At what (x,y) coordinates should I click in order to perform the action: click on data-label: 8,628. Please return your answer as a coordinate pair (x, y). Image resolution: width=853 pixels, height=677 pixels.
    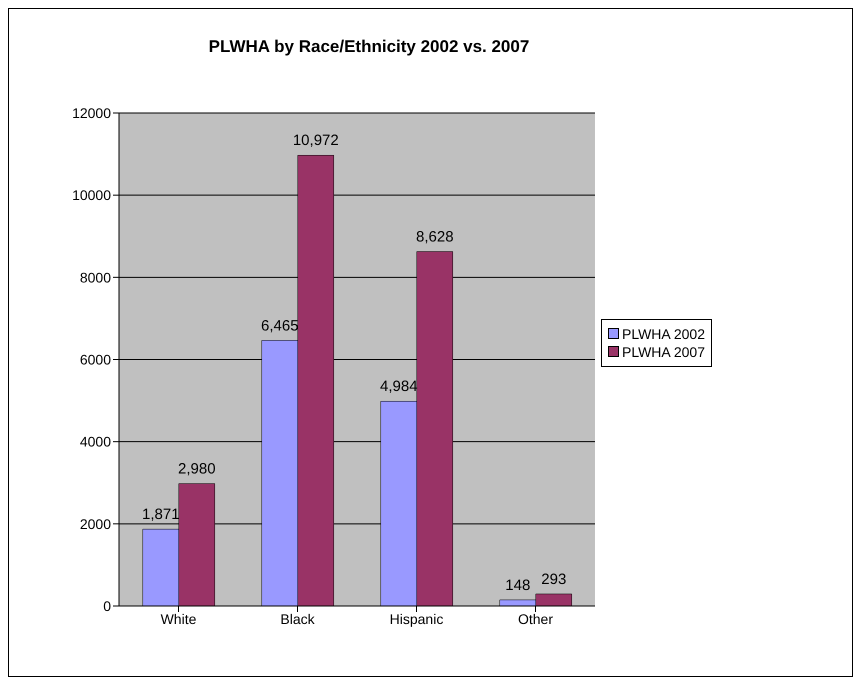
    Looking at the image, I should click on (435, 237).